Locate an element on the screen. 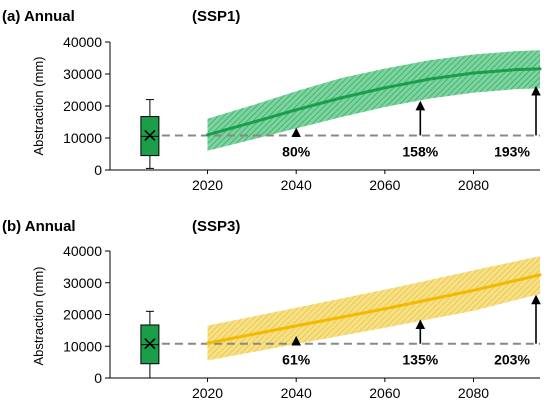  panel-a-ylabel: Abstraction (mm) is located at coordinates (38, 106).